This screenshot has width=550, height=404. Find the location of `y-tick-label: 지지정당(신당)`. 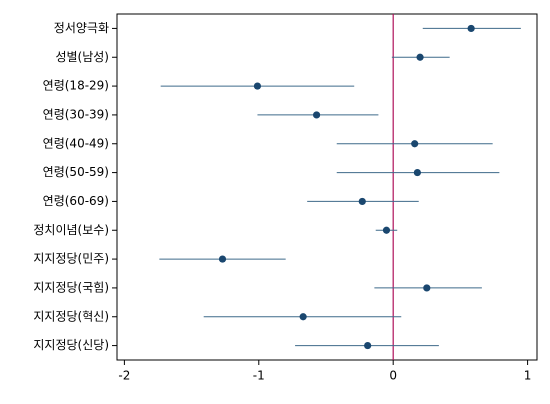

y-tick-label: 지지정당(신당) is located at coordinates (71, 345).